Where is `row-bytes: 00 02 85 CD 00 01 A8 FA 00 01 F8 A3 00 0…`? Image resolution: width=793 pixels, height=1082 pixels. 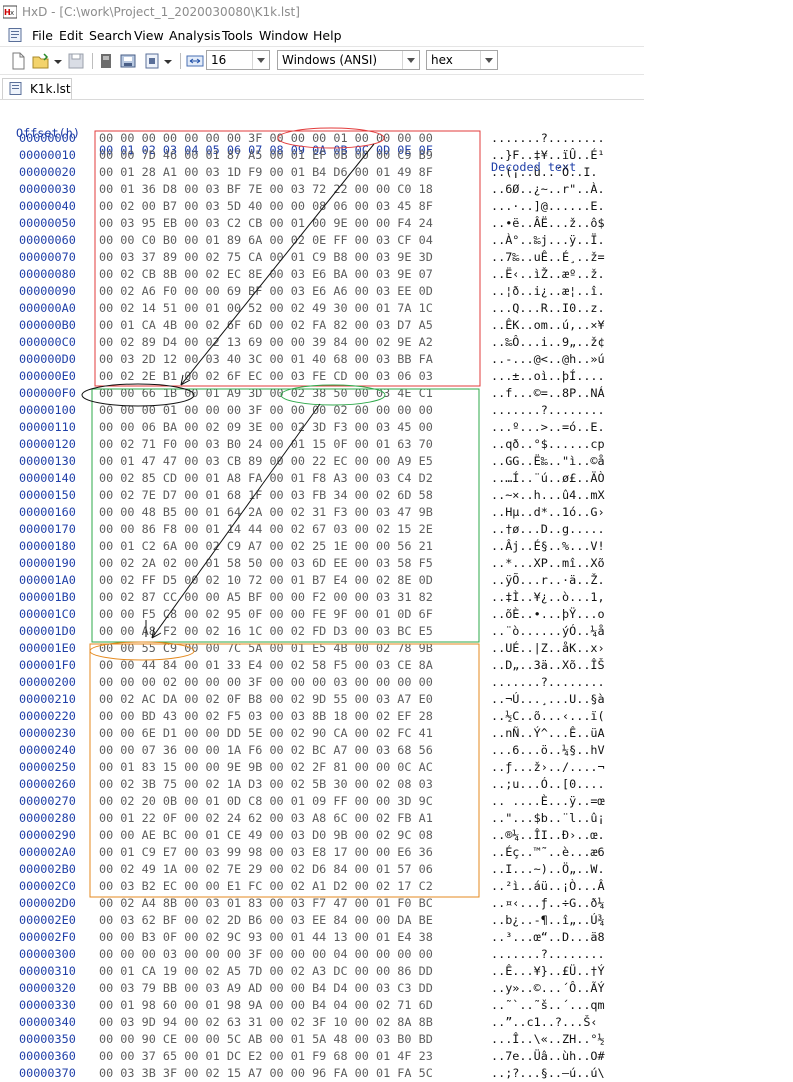 row-bytes: 00 02 85 CD 00 01 A8 FA 00 01 F8 A3 00 0… is located at coordinates (266, 478).